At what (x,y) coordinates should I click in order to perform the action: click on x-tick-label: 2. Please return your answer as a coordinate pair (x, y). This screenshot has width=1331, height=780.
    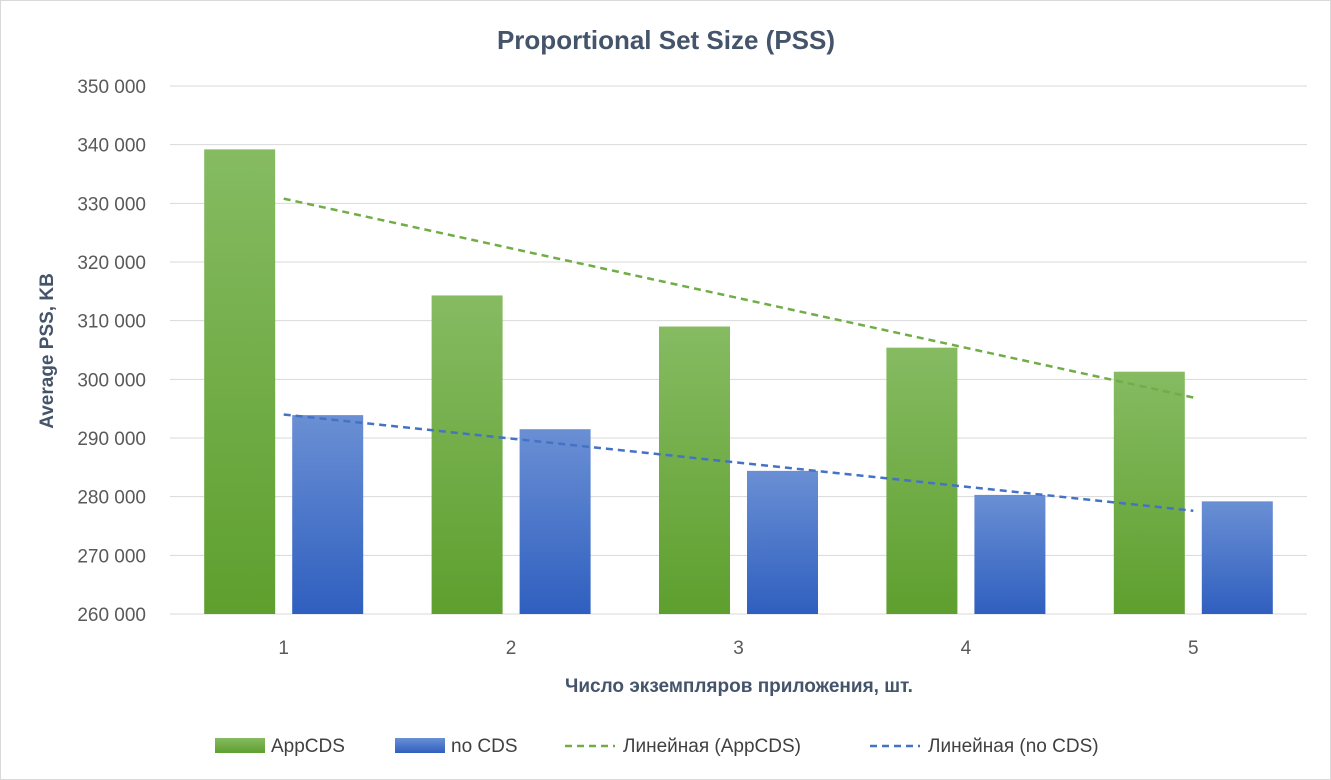
    Looking at the image, I should click on (511, 648).